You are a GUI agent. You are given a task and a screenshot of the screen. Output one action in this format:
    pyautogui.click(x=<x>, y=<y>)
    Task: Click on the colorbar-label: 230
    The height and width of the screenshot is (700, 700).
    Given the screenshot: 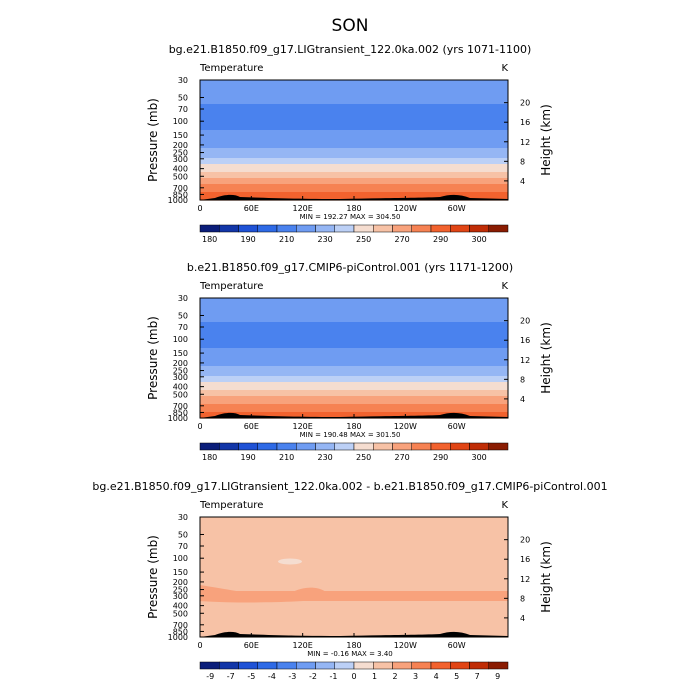 What is the action you would take?
    pyautogui.click(x=324, y=457)
    